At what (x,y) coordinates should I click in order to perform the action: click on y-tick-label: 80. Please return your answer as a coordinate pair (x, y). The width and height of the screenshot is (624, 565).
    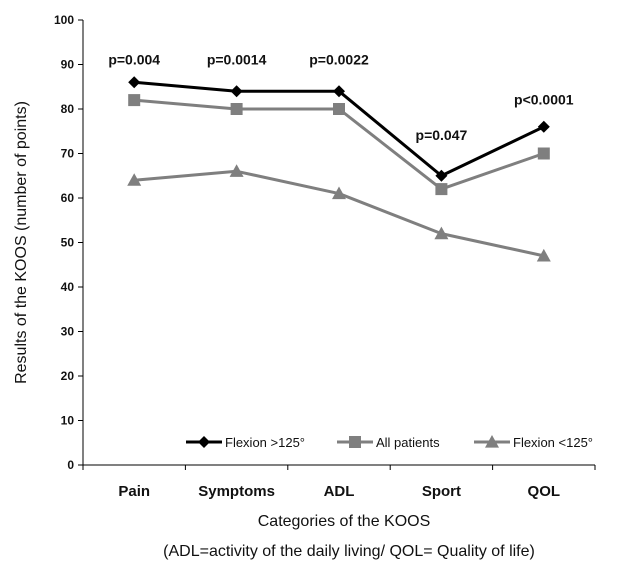
    Looking at the image, I should click on (68, 109).